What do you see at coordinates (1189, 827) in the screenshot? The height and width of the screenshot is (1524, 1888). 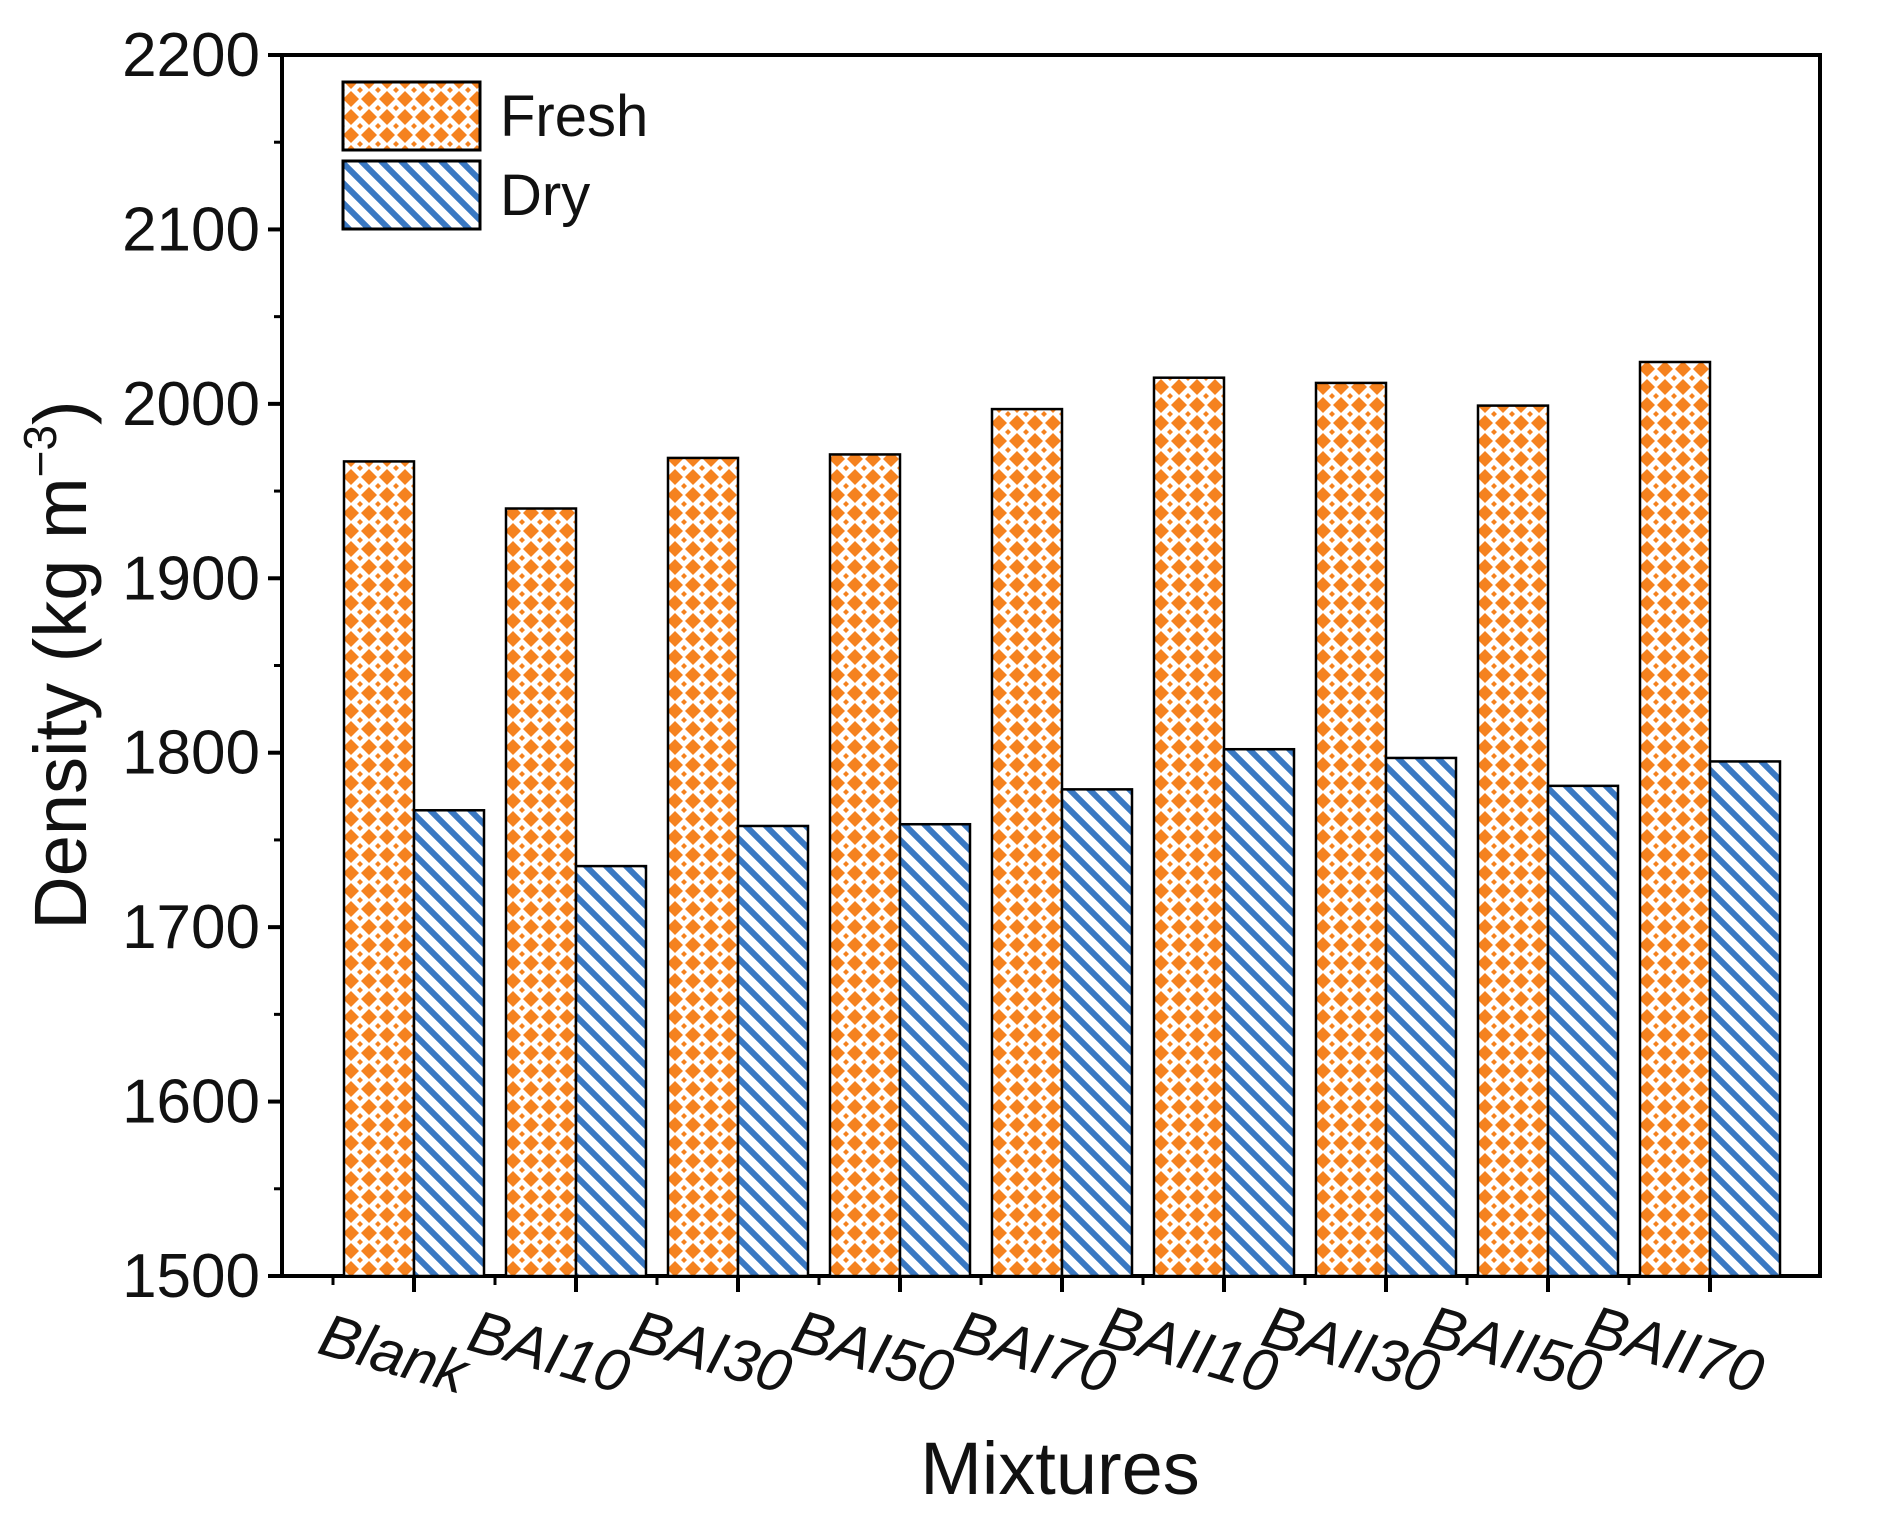 I see `bar-fresh-baii10` at bounding box center [1189, 827].